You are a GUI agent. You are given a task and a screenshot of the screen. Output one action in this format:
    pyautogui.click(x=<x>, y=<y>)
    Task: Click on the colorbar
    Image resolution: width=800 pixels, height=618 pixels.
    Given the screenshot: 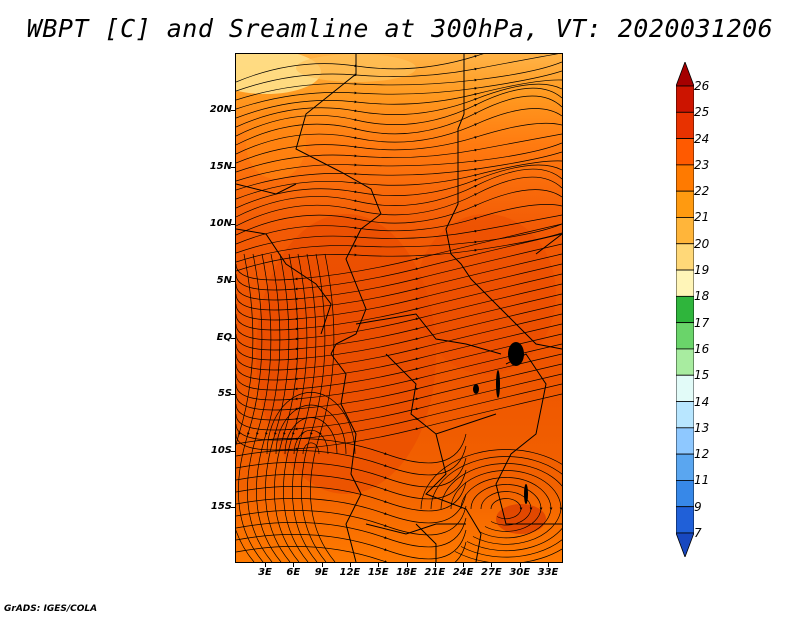 What is the action you would take?
    pyautogui.click(x=685, y=309)
    